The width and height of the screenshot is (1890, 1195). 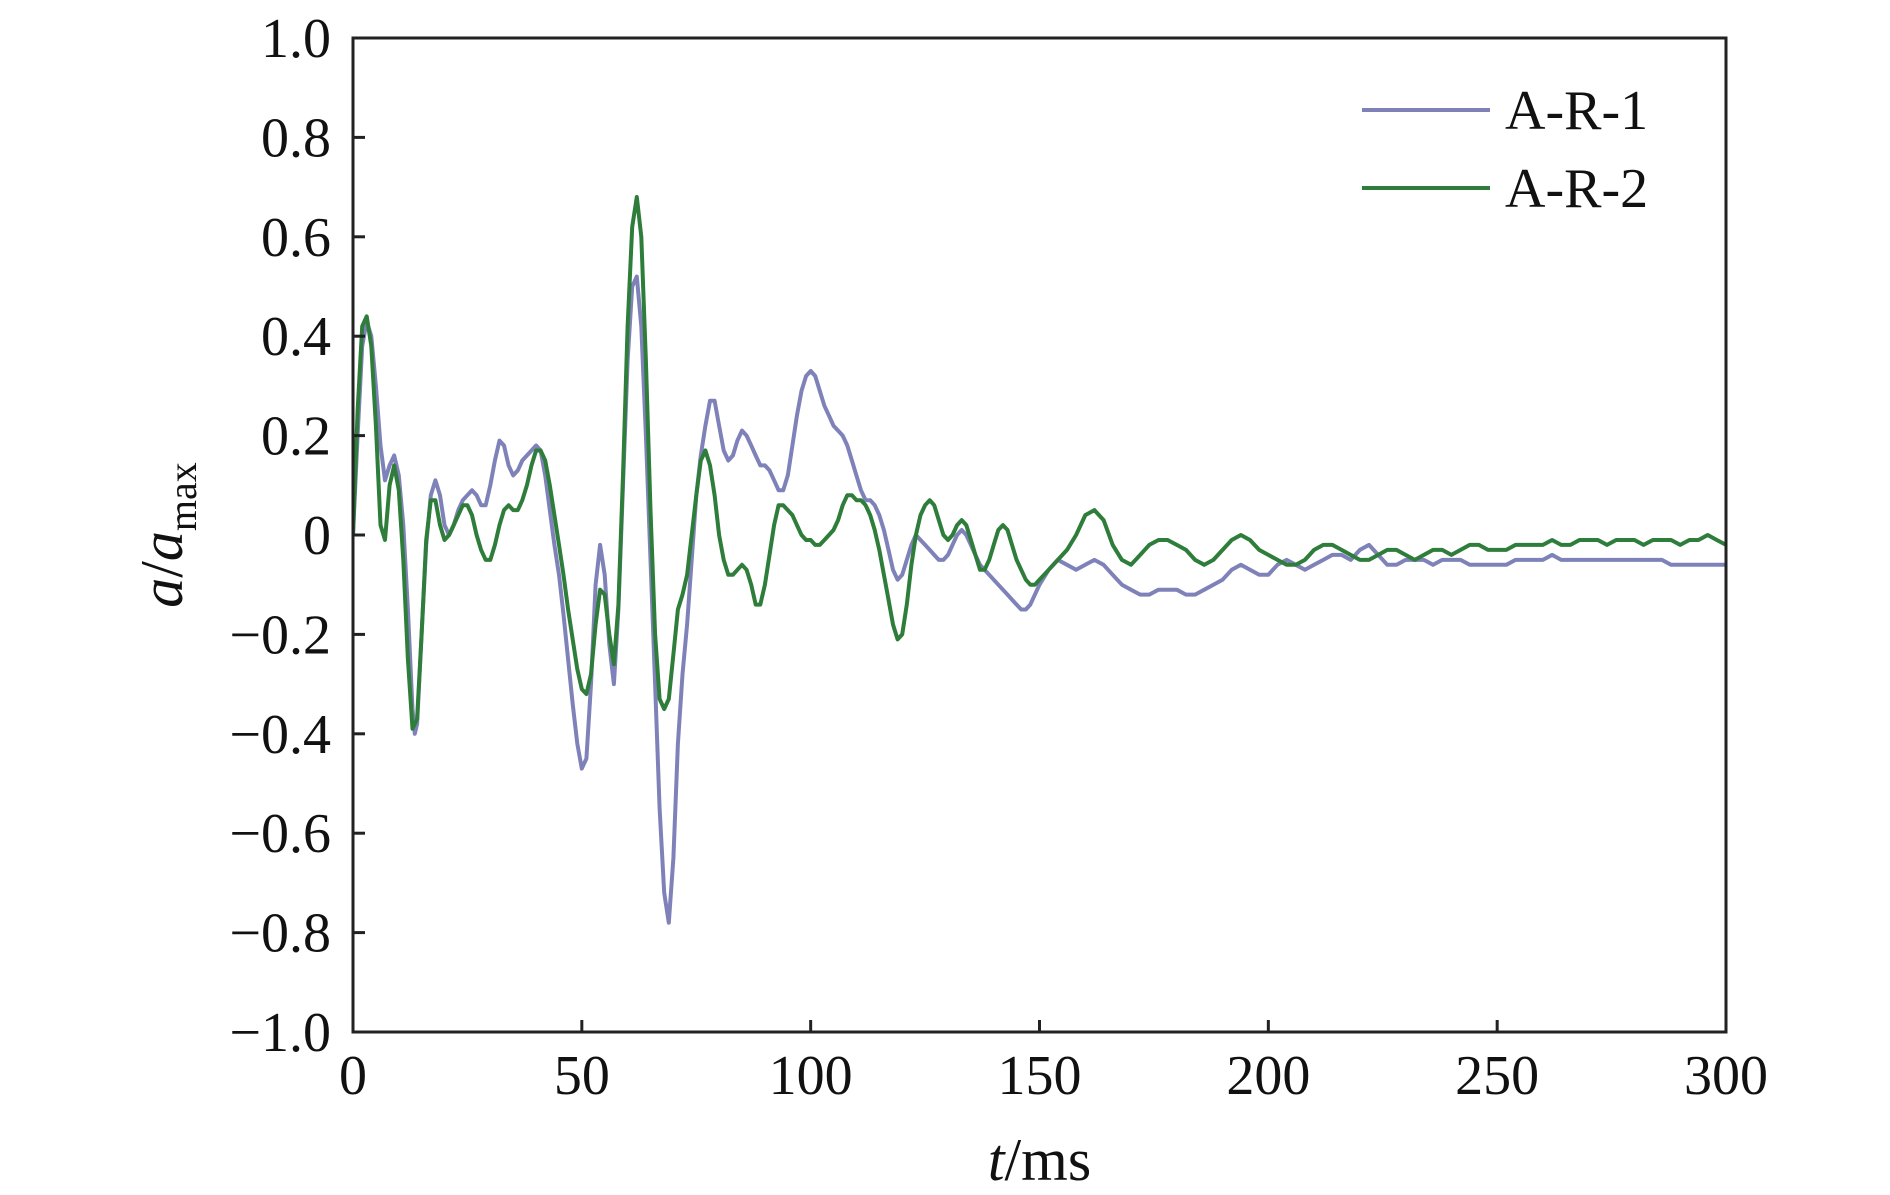 What do you see at coordinates (353, 1076) in the screenshot?
I see `x-tick-label: 0` at bounding box center [353, 1076].